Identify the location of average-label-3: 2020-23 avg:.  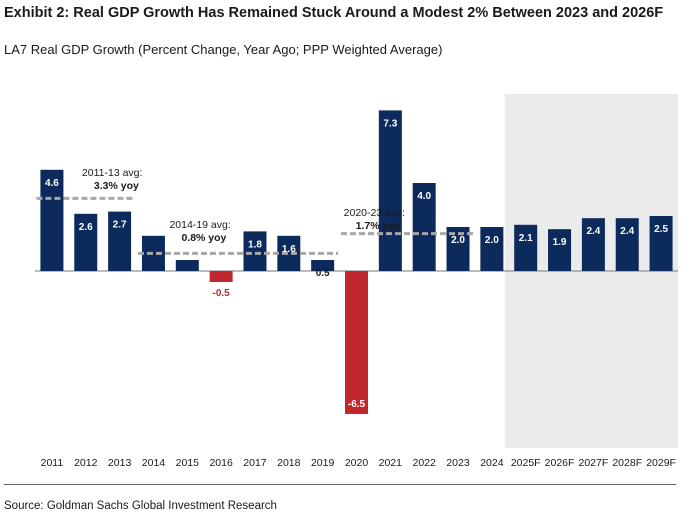
(374, 213).